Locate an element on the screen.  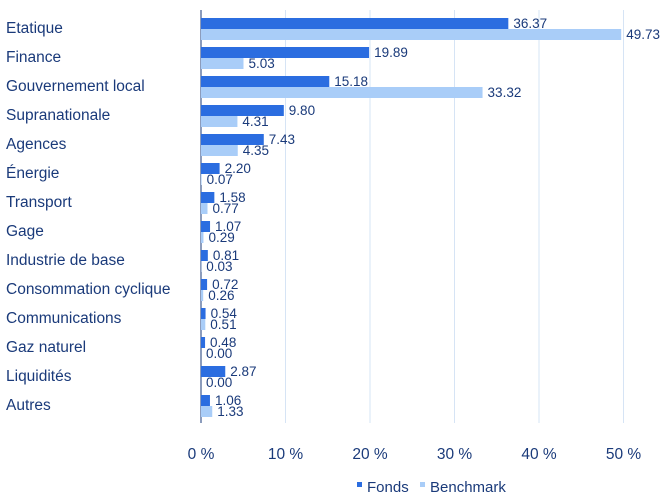
legend: Fonds Benchmark is located at coordinates (431, 487).